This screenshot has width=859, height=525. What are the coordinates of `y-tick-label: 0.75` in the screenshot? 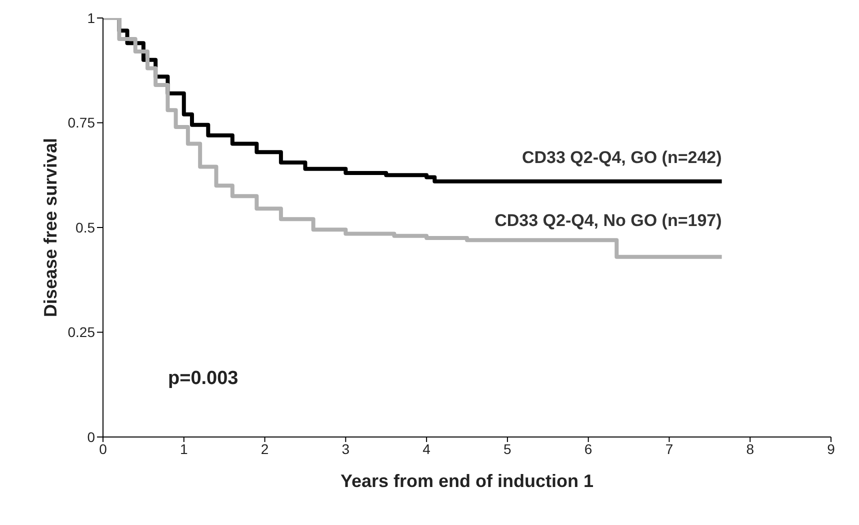 It's located at (82, 122).